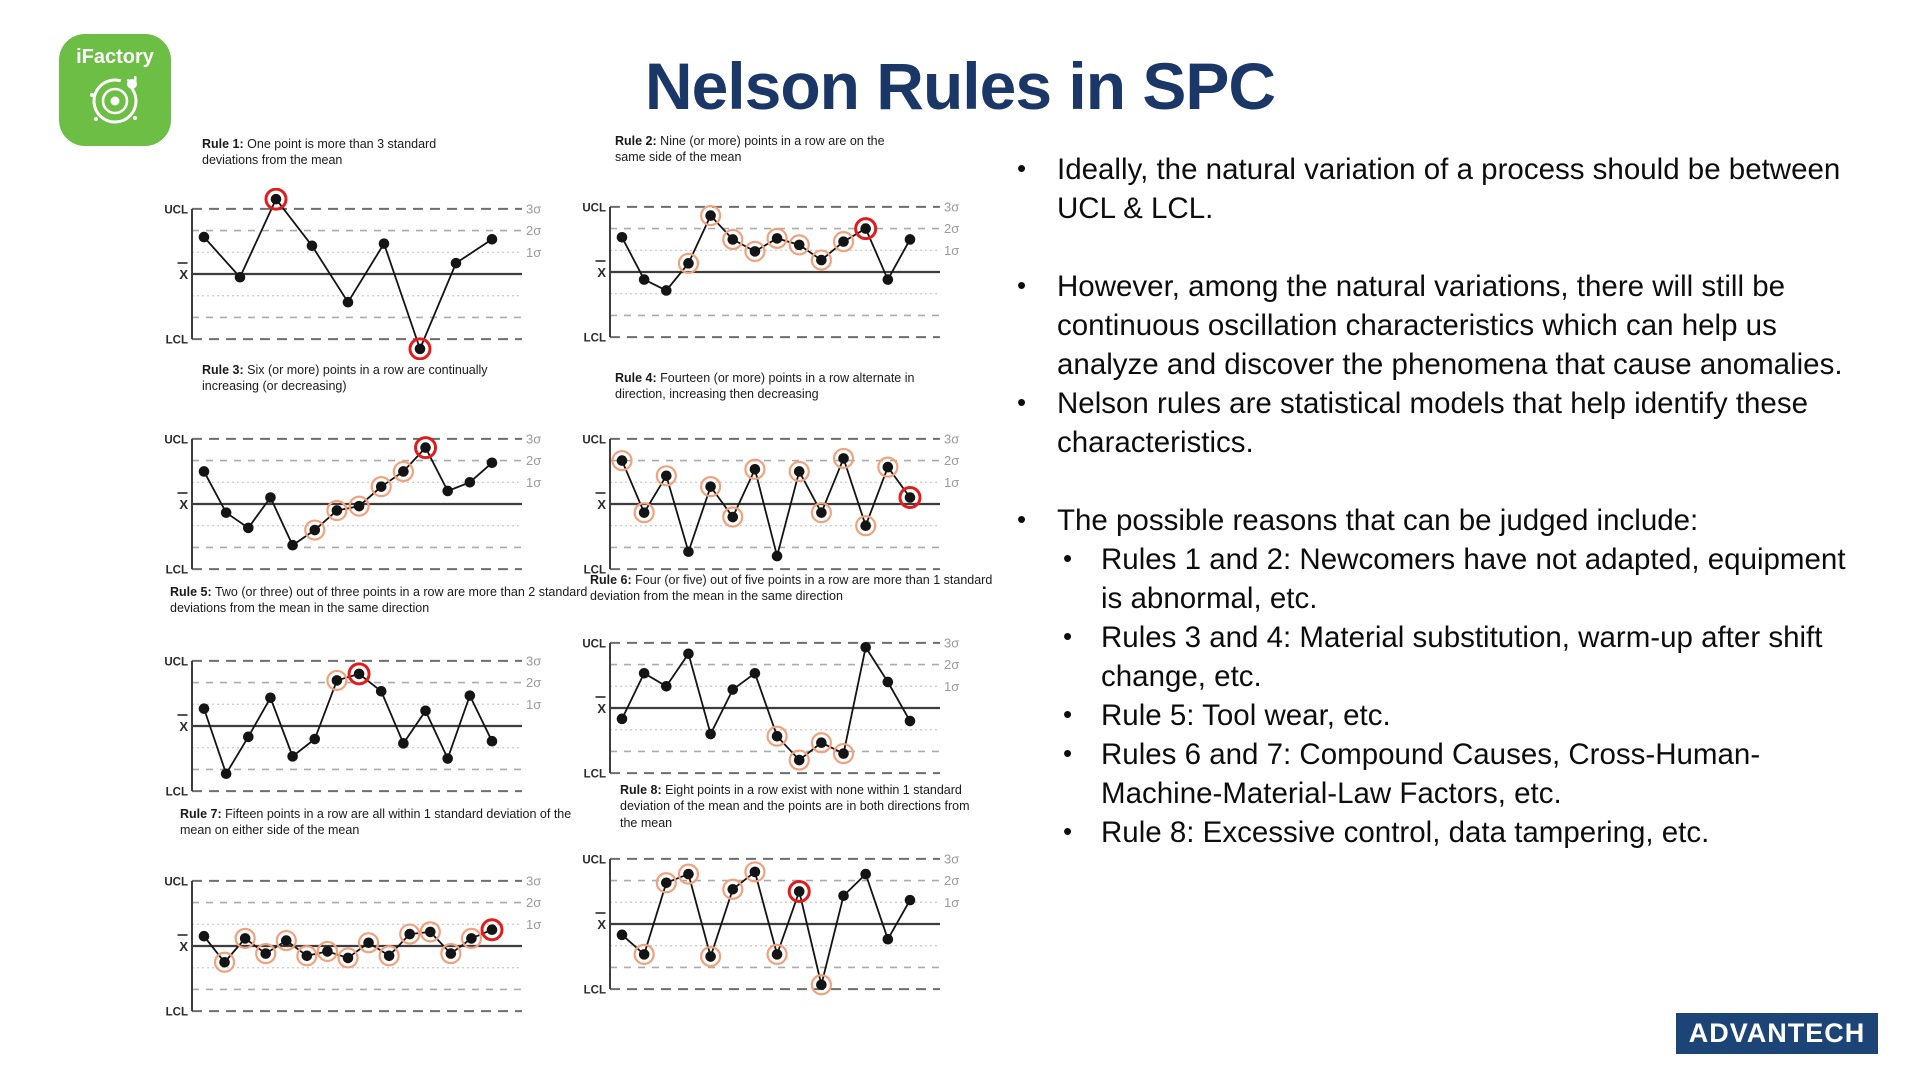 Image resolution: width=1920 pixels, height=1080 pixels. What do you see at coordinates (223, 370) in the screenshot?
I see `rule-label: Rule 3:` at bounding box center [223, 370].